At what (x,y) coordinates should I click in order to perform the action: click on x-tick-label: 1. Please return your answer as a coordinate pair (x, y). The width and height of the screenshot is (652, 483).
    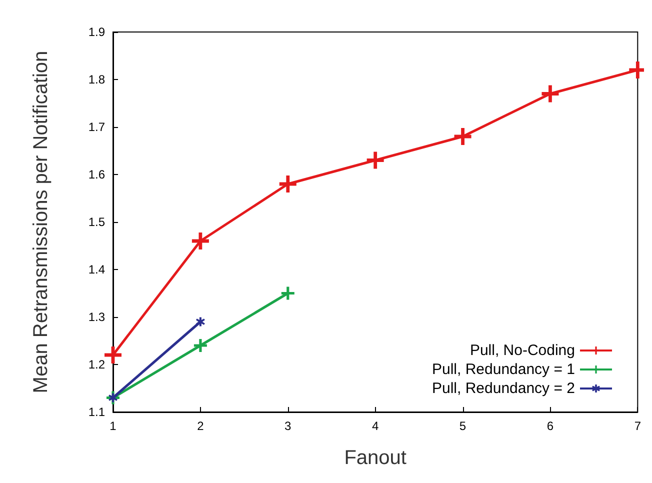
    Looking at the image, I should click on (113, 426).